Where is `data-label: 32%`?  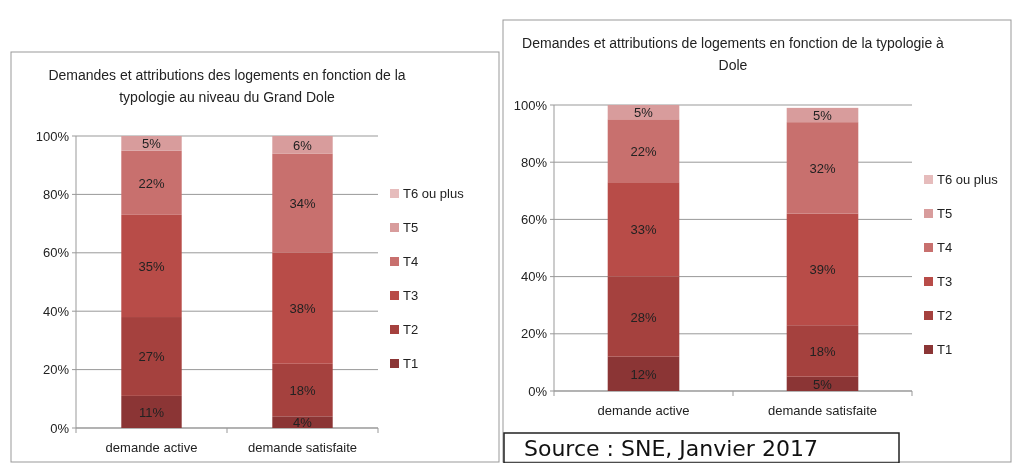
data-label: 32% is located at coordinates (822, 168).